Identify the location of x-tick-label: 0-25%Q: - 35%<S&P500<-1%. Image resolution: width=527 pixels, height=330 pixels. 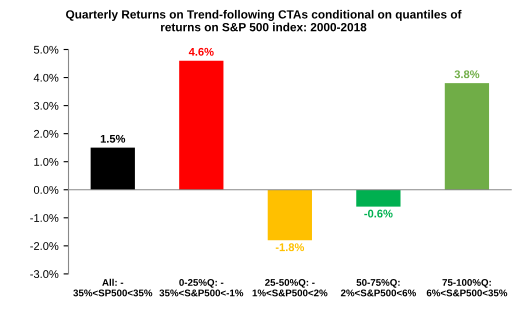
(201, 287).